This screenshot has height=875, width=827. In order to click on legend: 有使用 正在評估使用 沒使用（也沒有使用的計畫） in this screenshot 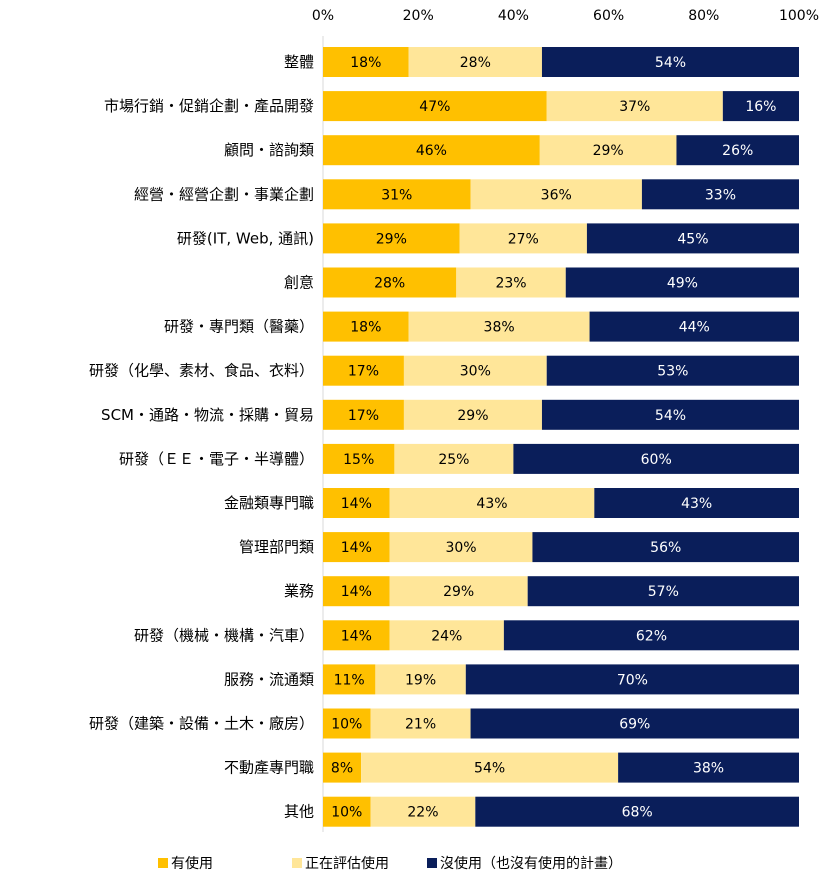, I will do `click(413, 861)`.